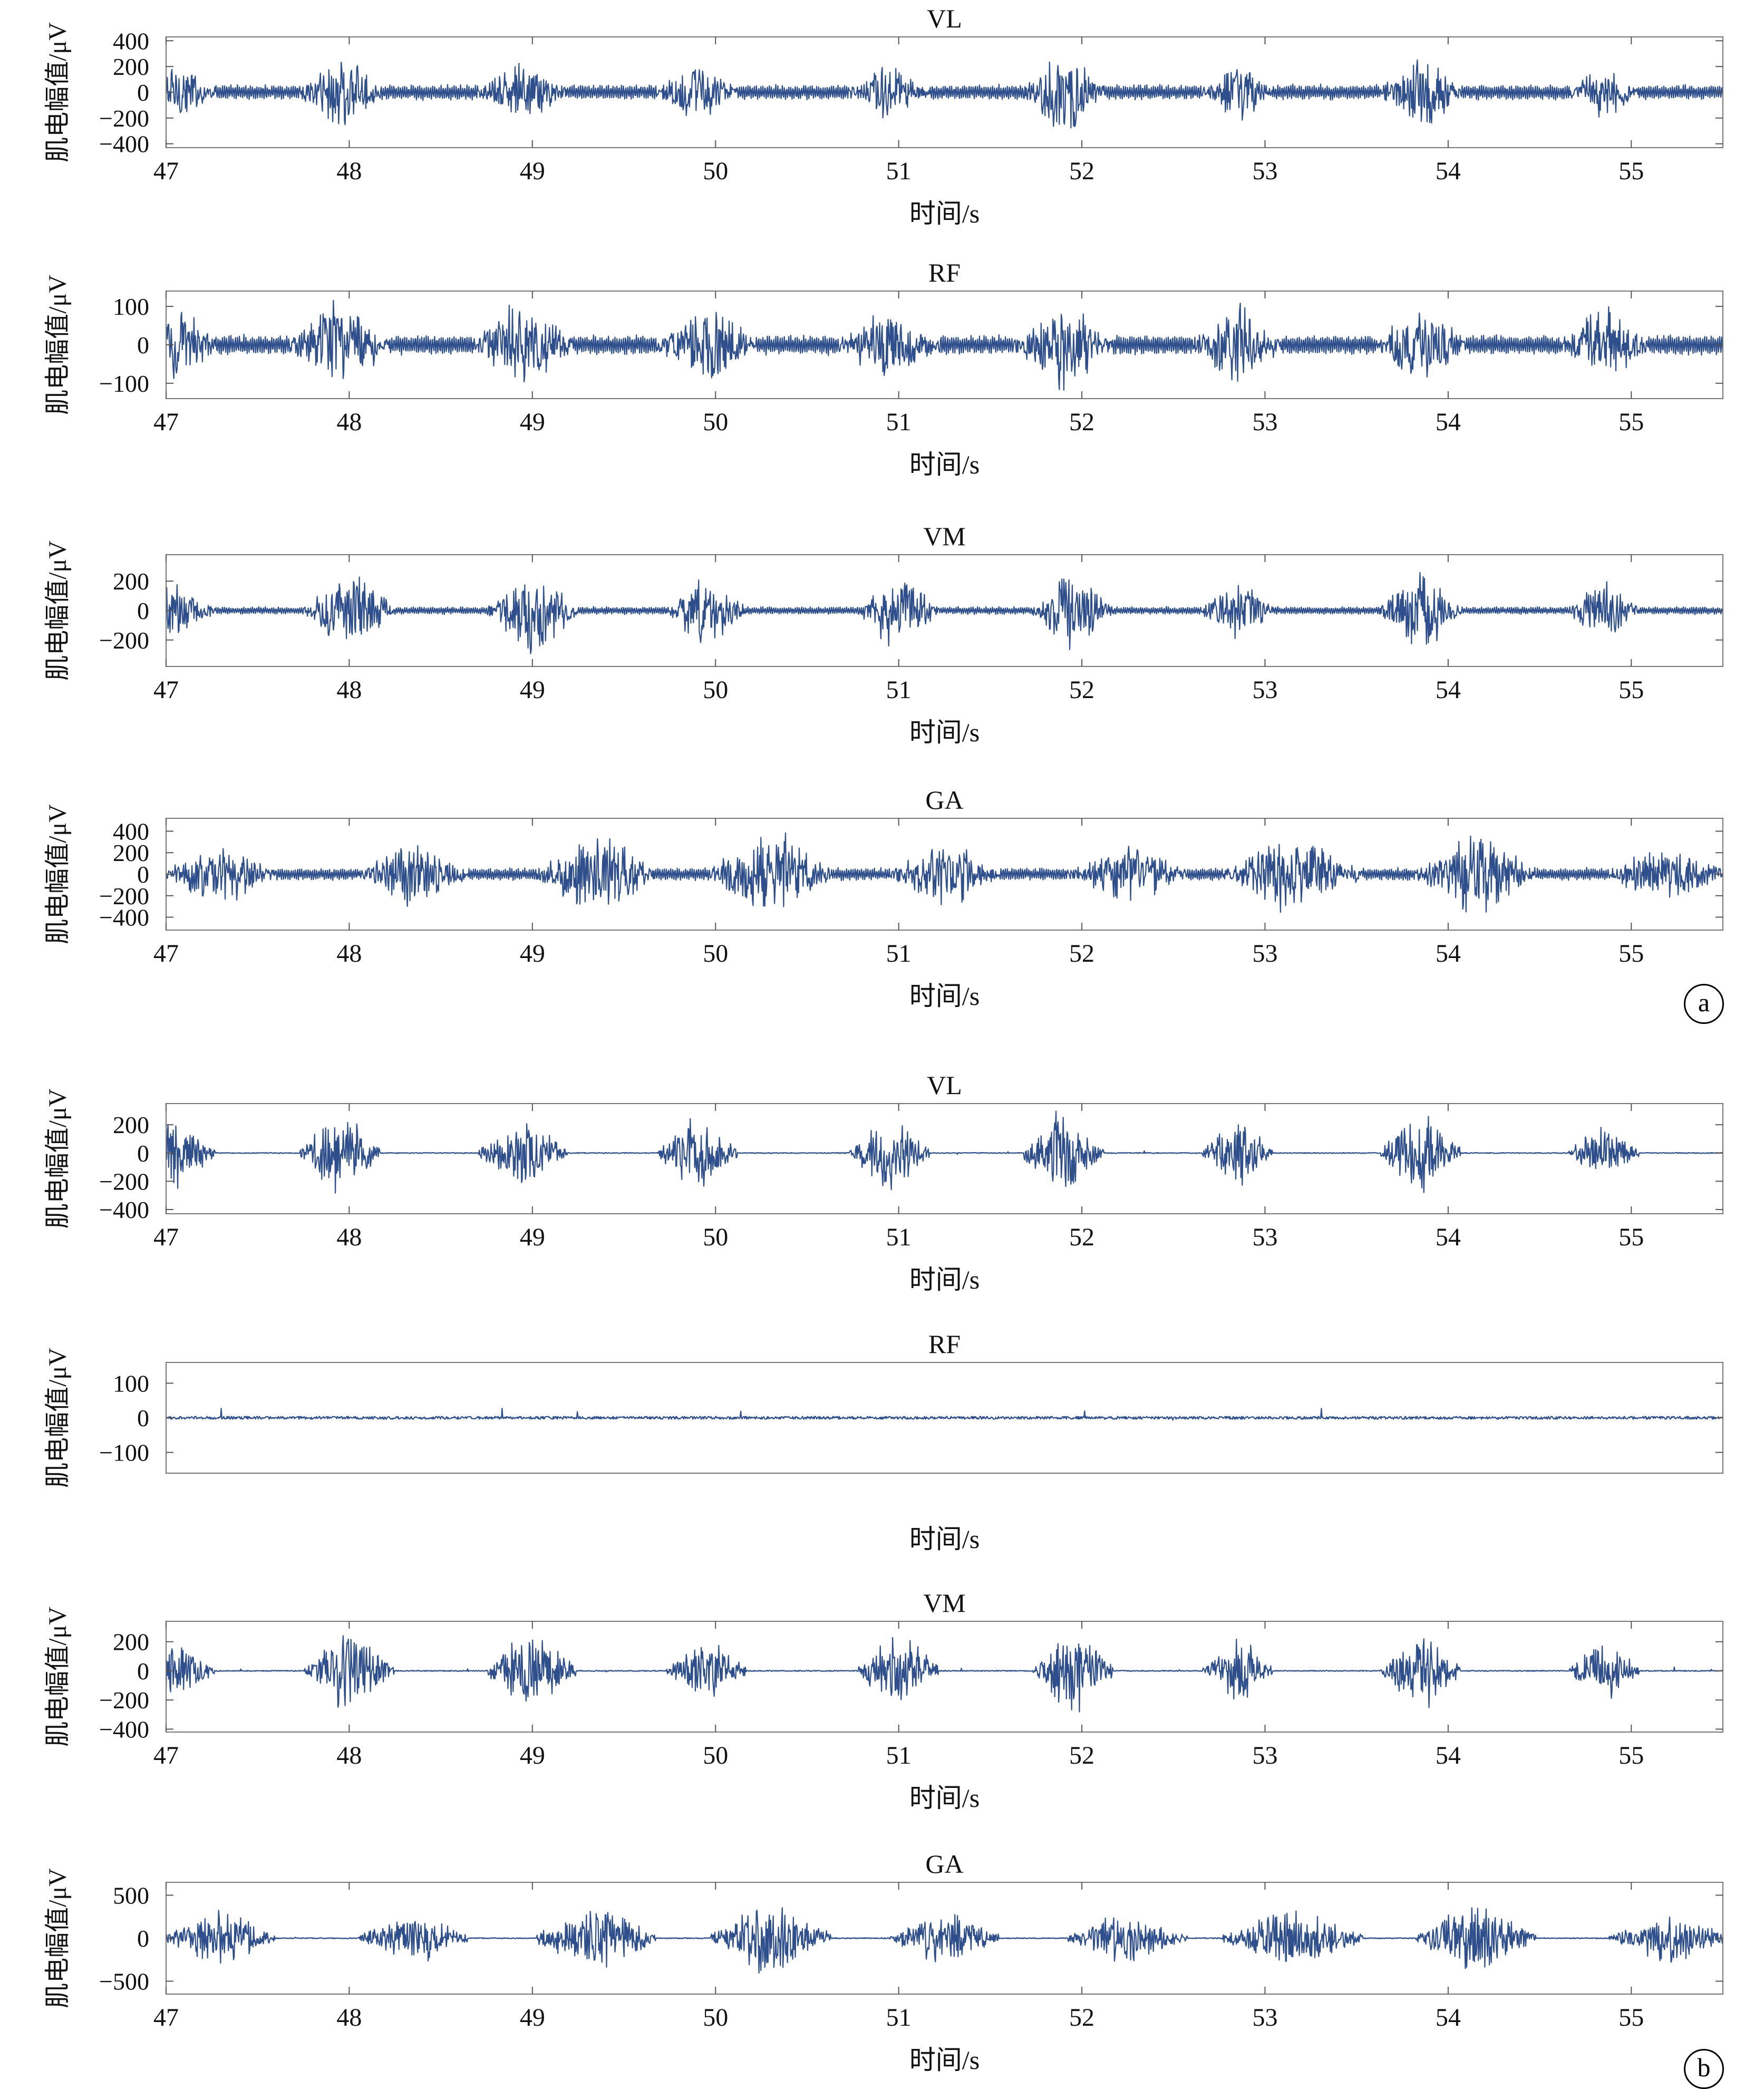 The image size is (1764, 2089). I want to click on plot-frame, so click(944, 1158).